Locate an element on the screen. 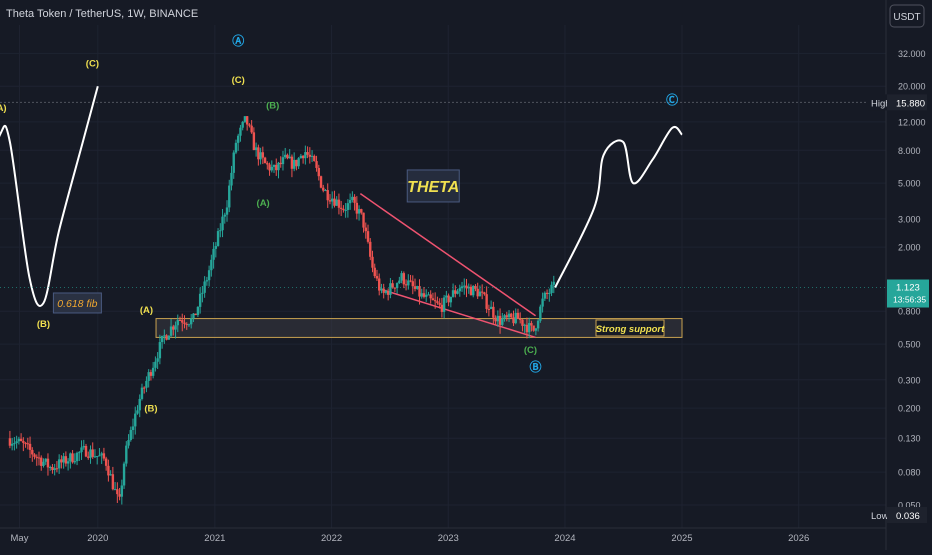  wedge-lower-line is located at coordinates (457, 313).